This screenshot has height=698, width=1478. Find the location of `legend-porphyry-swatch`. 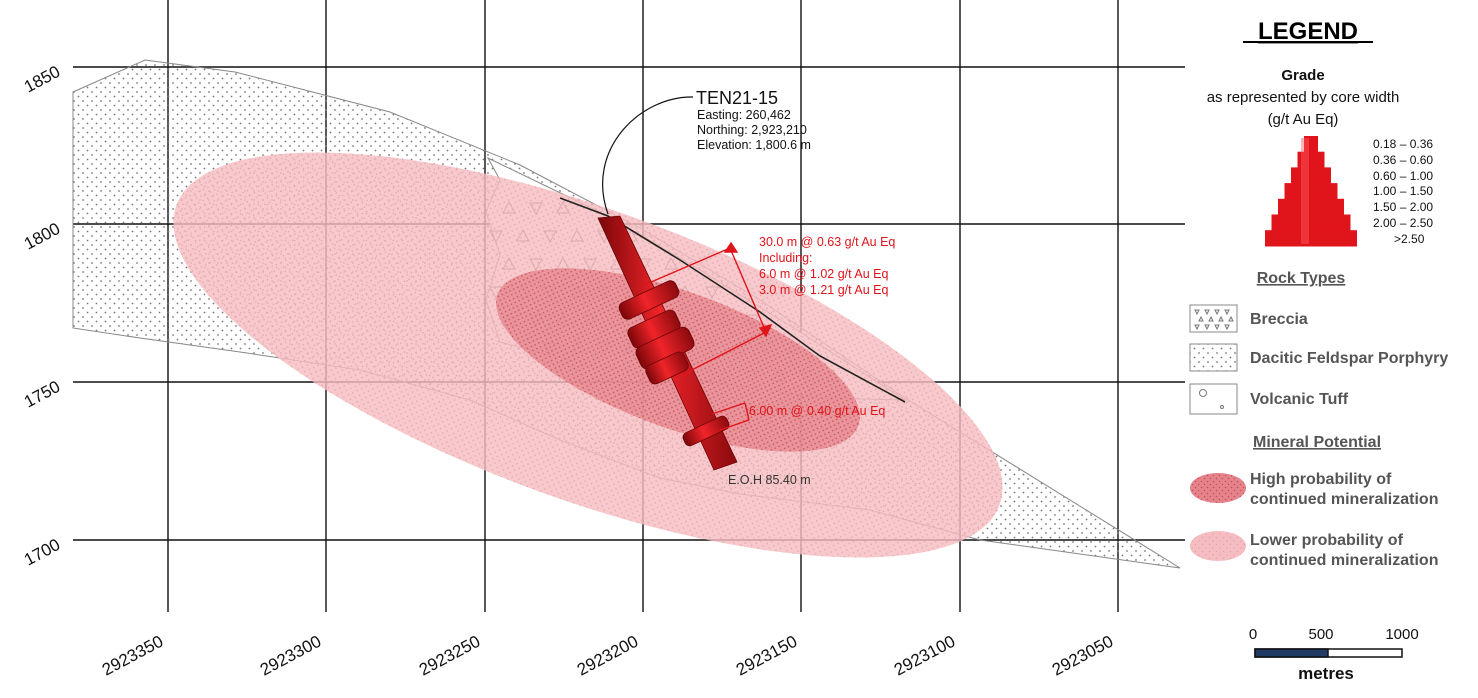

legend-porphyry-swatch is located at coordinates (1213, 357).